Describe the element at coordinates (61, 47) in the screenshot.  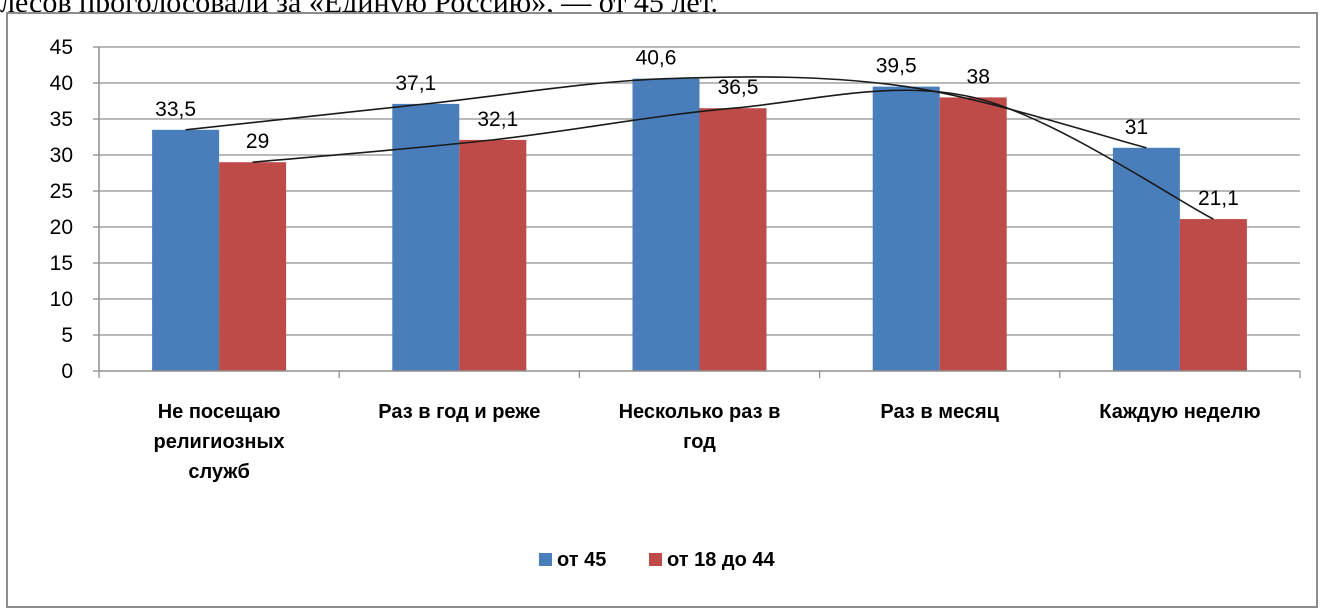
I see `y-tick-label: 45` at that location.